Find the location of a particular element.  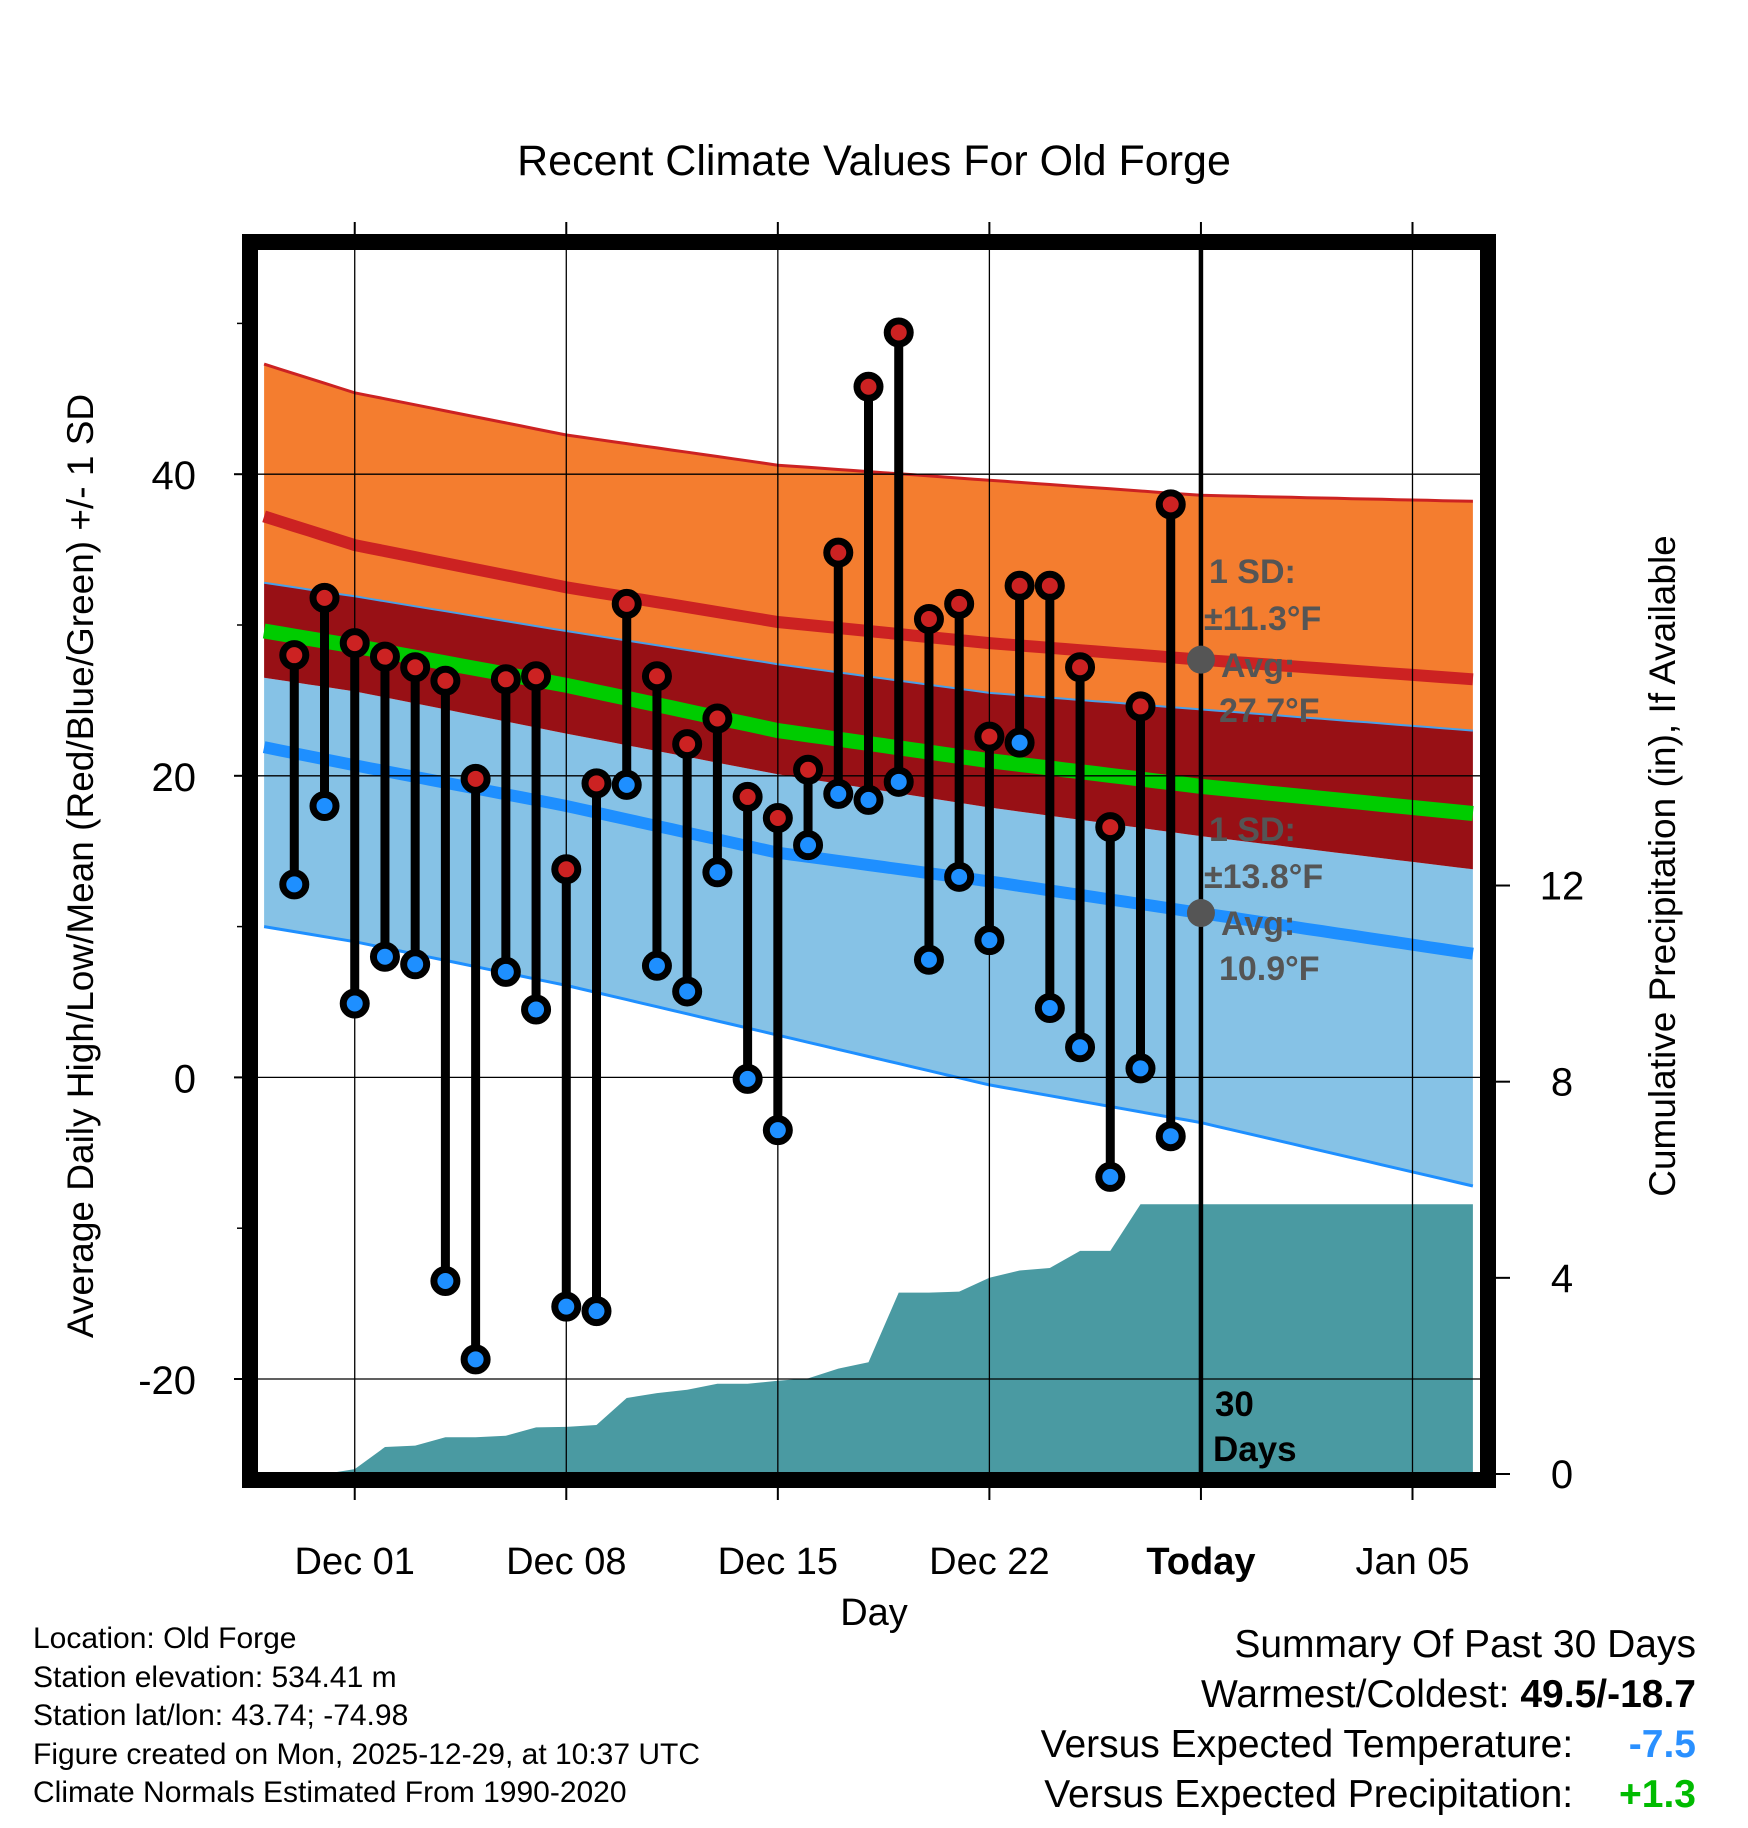

y-right-tick-label: 0 is located at coordinates (1562, 1475).